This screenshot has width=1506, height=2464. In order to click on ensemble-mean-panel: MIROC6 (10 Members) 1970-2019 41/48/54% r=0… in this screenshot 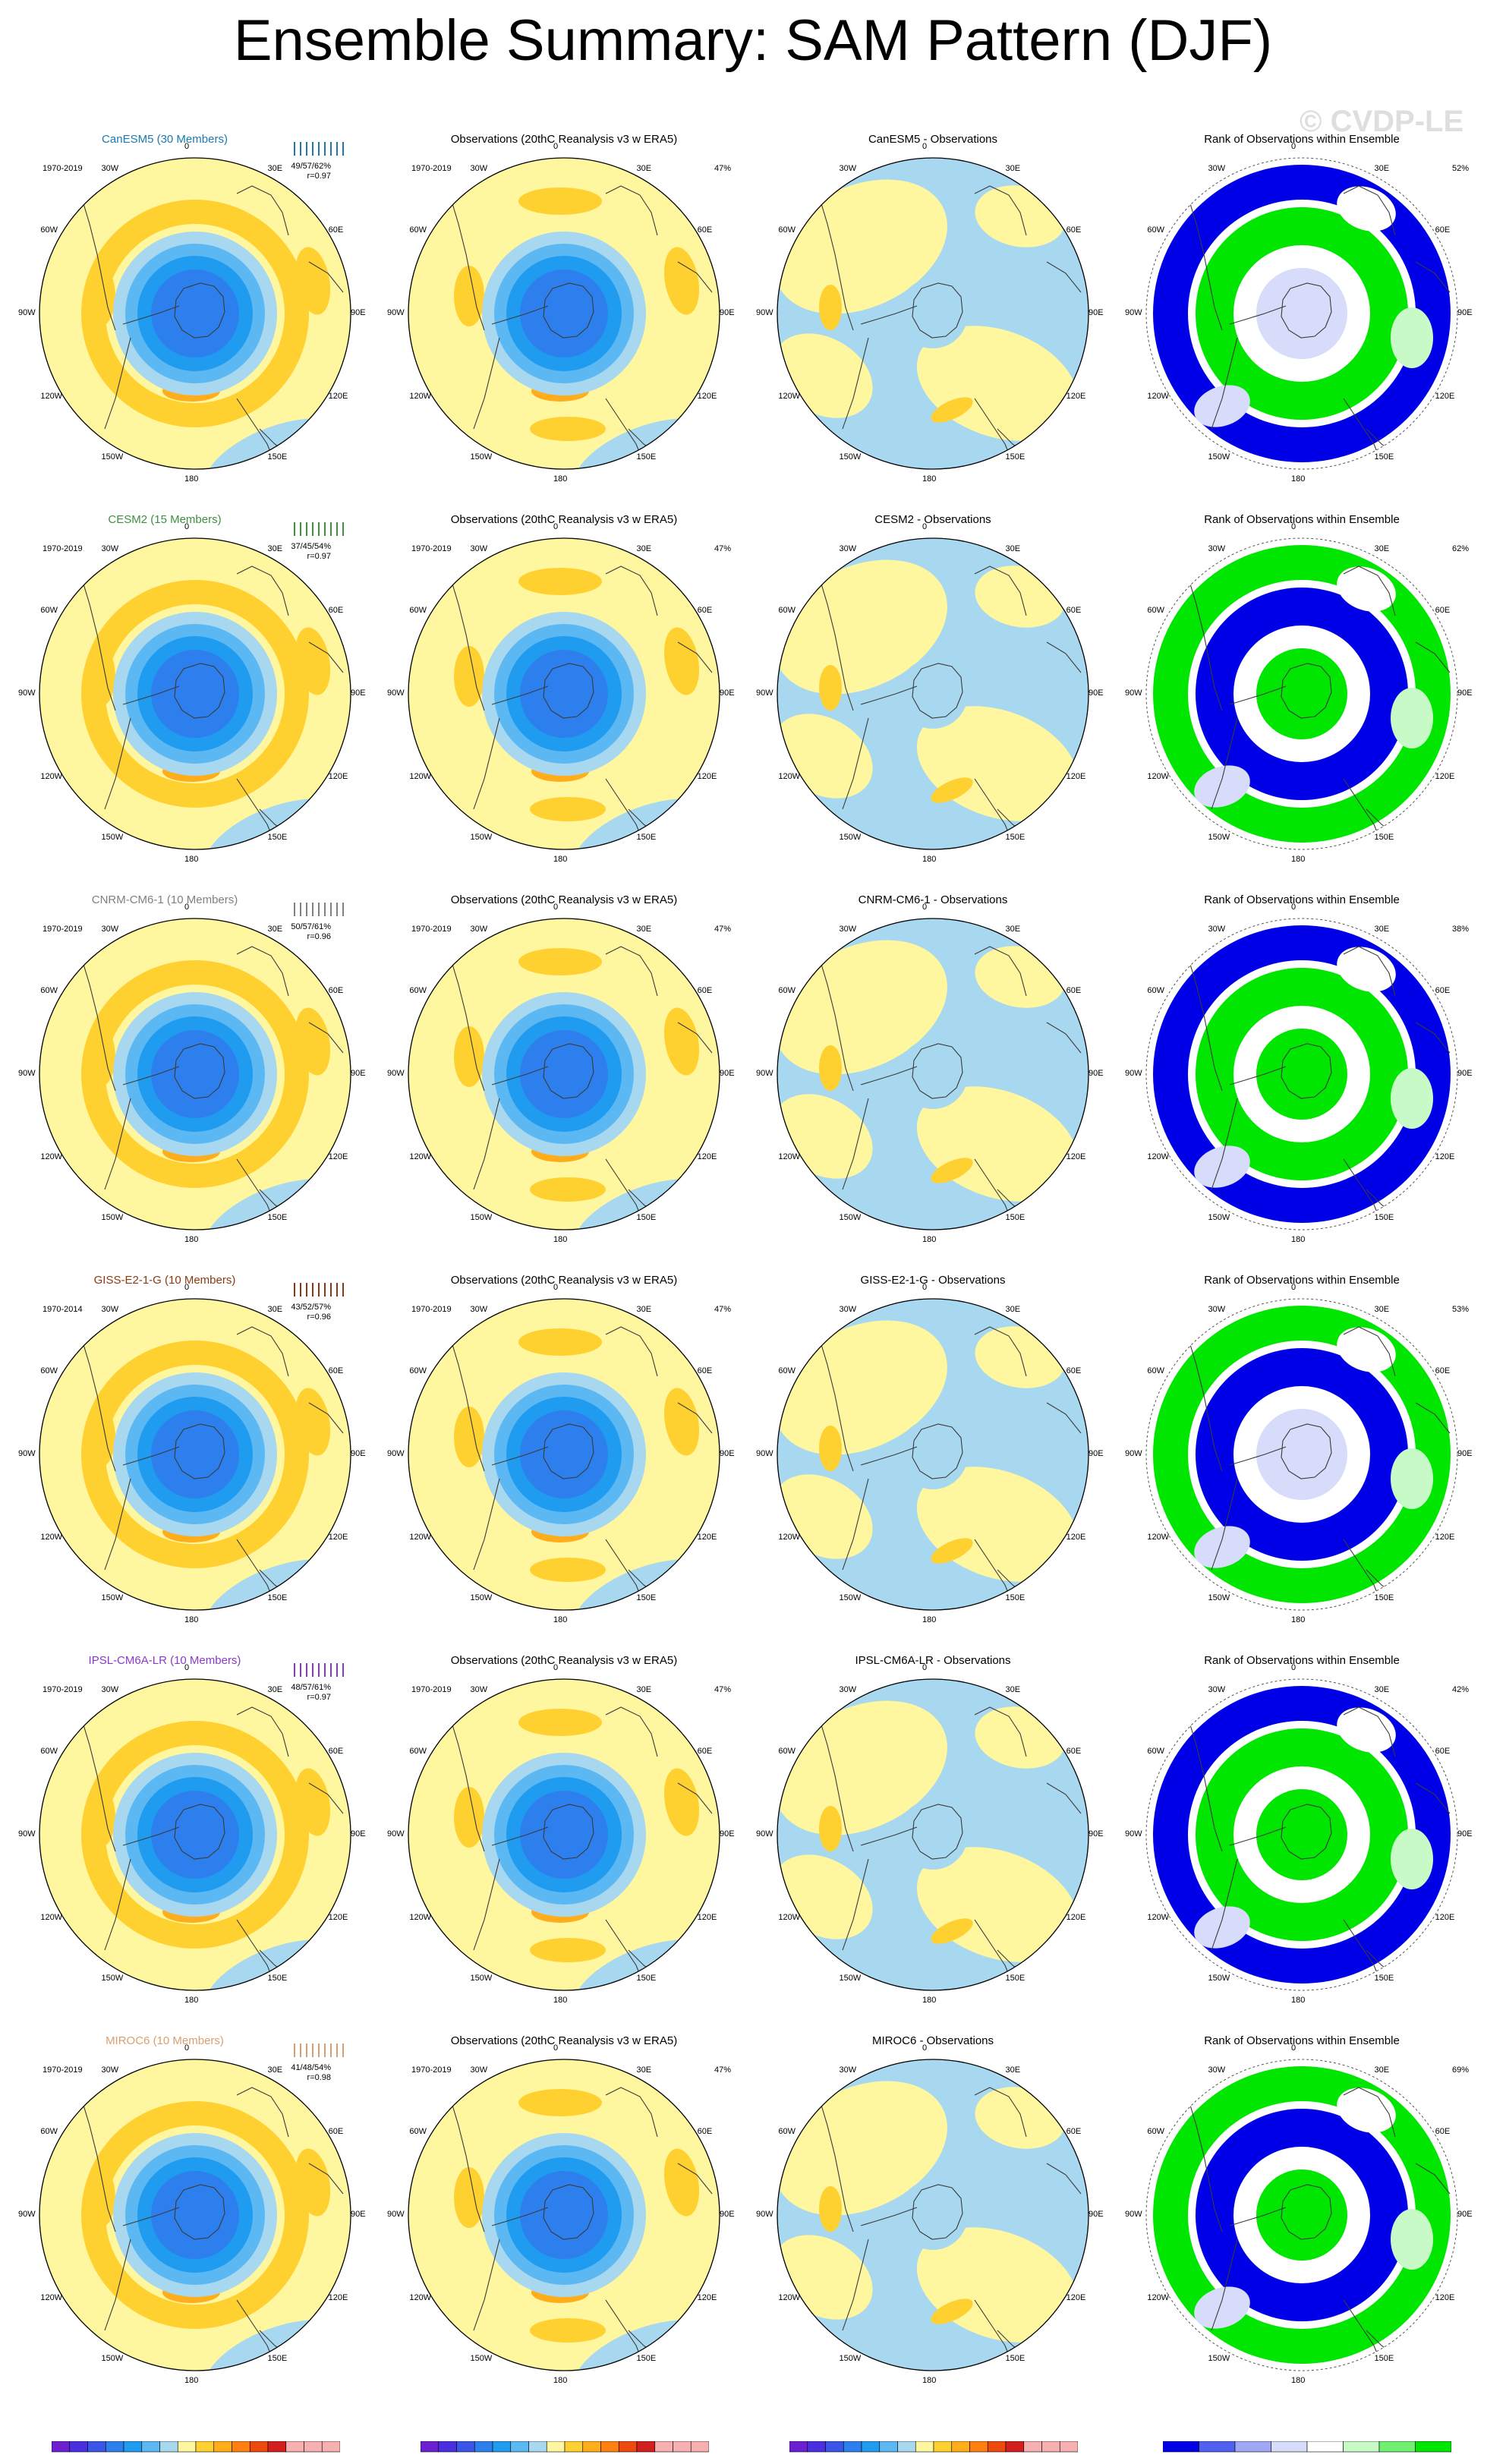, I will do `click(195, 2201)`.